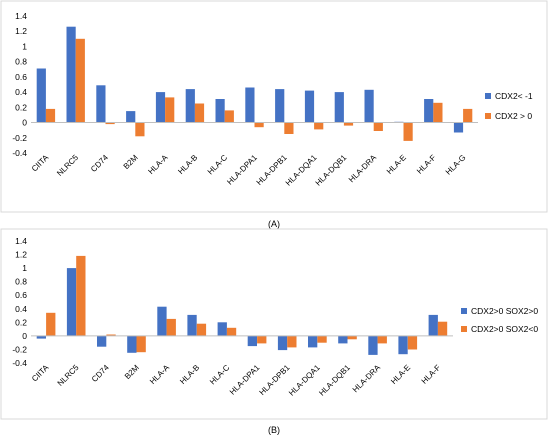 The width and height of the screenshot is (550, 437). I want to click on legend-label: CDX2>0 SOX2>0, so click(504, 311).